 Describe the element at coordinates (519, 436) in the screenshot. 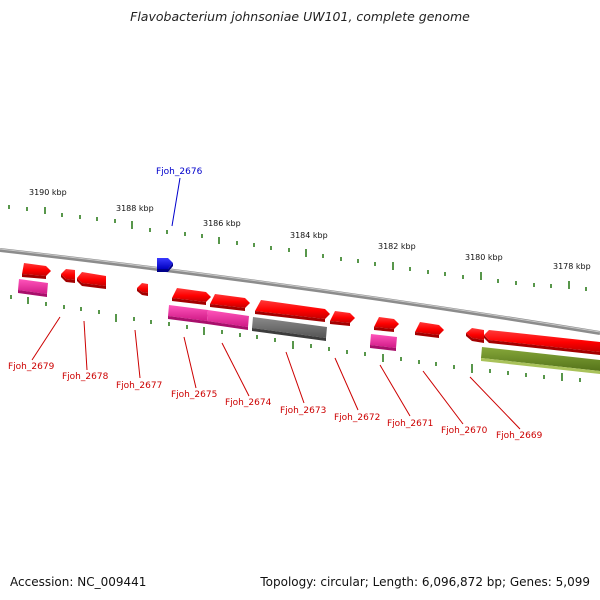

I see `gene-label-fjoh-2669: Fjoh_2669` at that location.